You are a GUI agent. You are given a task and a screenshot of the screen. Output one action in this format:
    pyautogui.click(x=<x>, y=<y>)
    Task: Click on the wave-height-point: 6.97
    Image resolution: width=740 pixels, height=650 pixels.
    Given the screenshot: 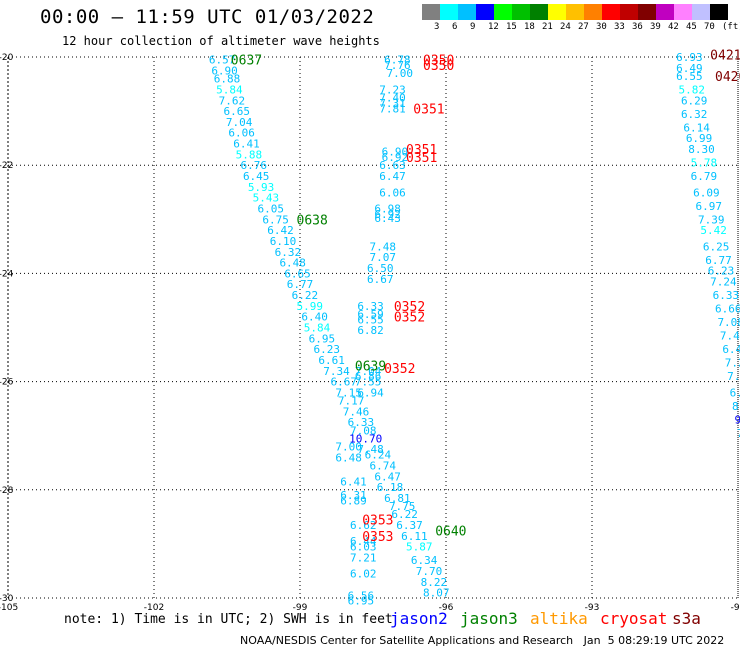 What is the action you would take?
    pyautogui.click(x=709, y=206)
    